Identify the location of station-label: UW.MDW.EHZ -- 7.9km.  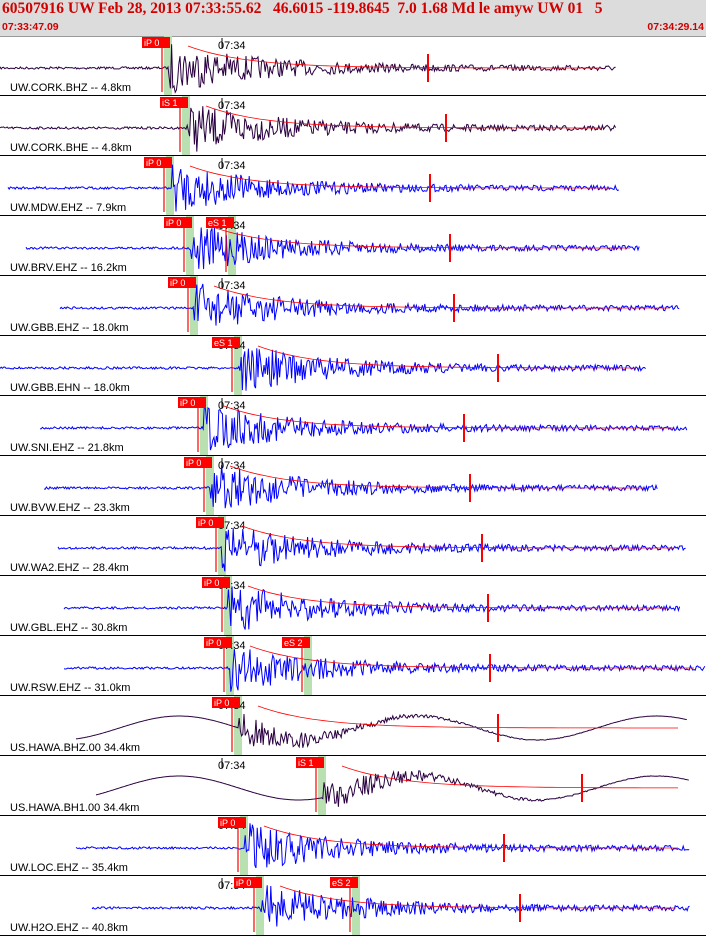
(68, 208).